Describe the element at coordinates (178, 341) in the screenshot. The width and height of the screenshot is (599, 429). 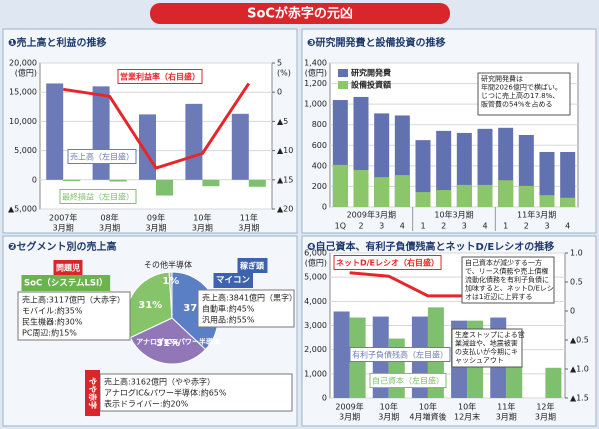
I see `pie-category-label: アナログIC&パワー半導体` at that location.